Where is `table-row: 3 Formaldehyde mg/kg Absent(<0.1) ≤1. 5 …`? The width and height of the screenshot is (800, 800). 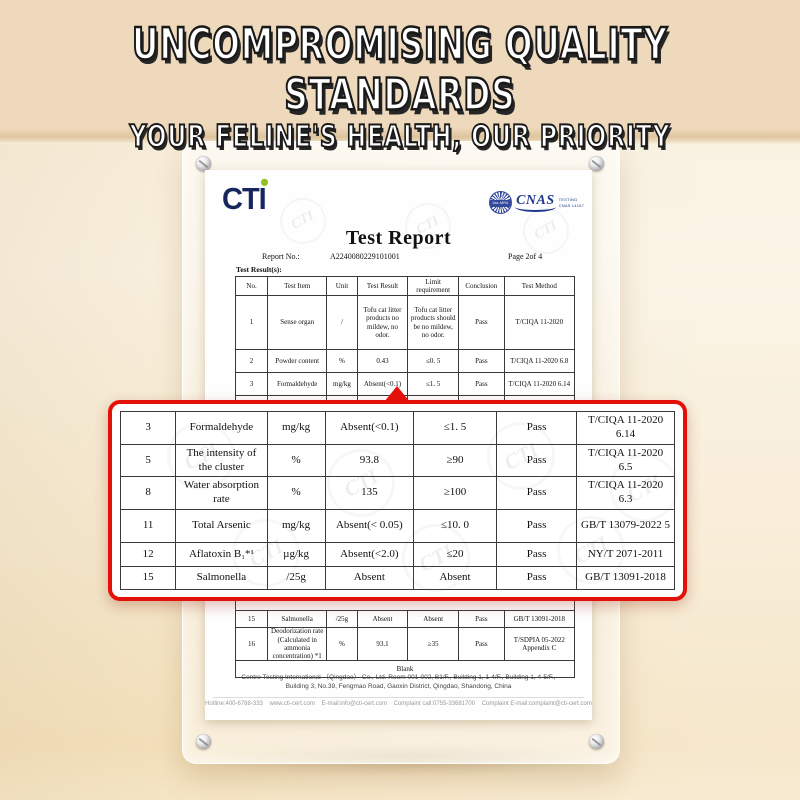 table-row: 3 Formaldehyde mg/kg Absent(<0.1) ≤1. 5 … is located at coordinates (397, 428).